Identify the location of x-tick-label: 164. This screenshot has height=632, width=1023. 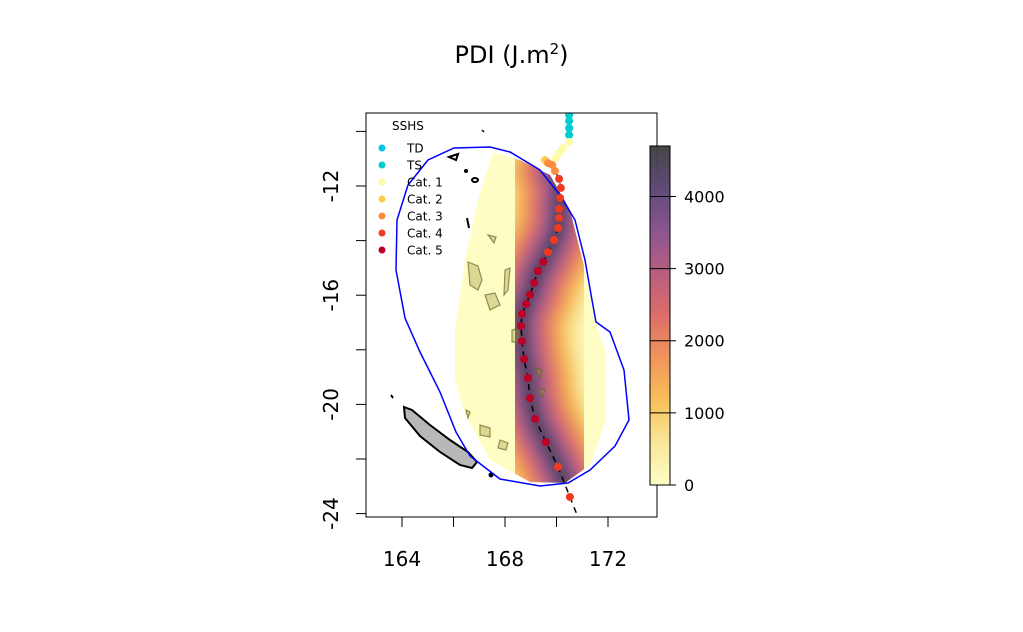
(402, 559).